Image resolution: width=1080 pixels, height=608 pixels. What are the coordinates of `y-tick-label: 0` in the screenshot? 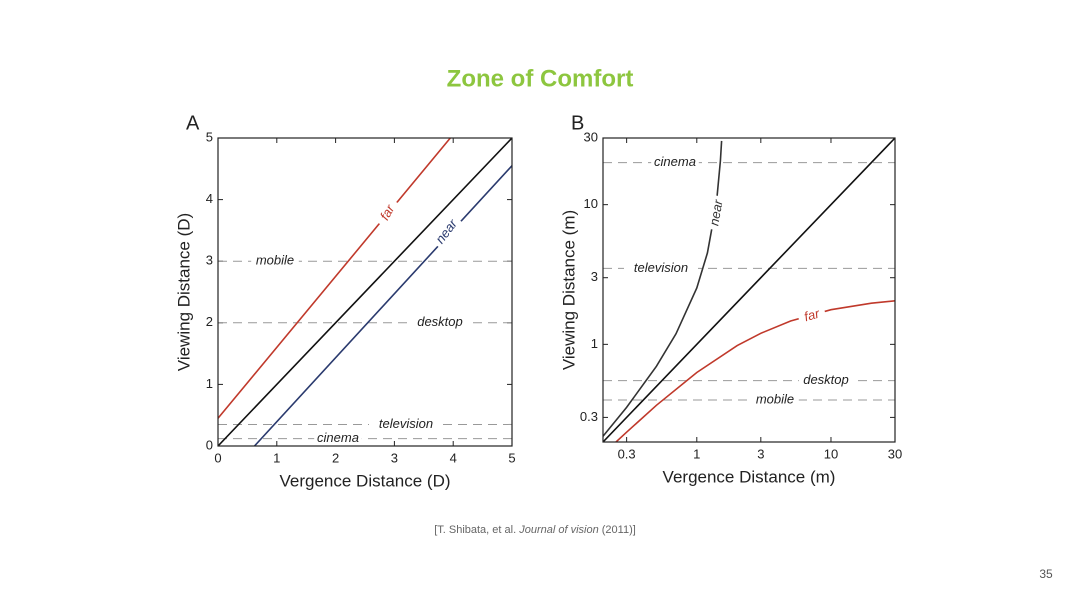 It's located at (209, 444).